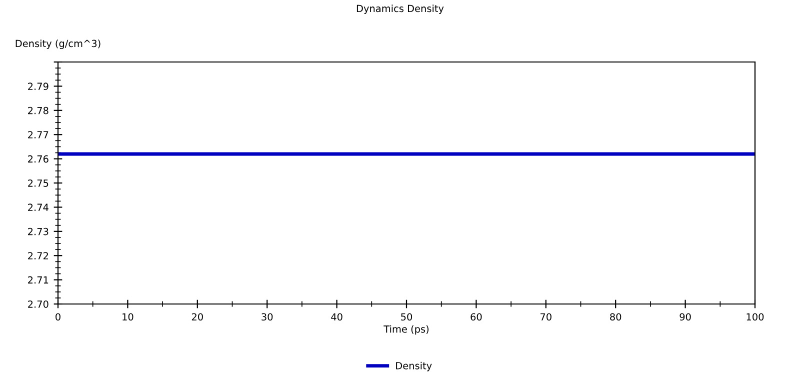 Image resolution: width=800 pixels, height=380 pixels. What do you see at coordinates (38, 134) in the screenshot?
I see `y-tick-label: 2.77` at bounding box center [38, 134].